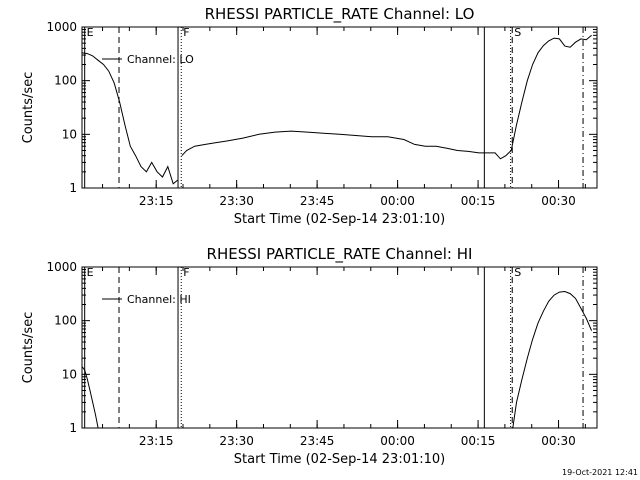  What do you see at coordinates (61, 267) in the screenshot?
I see `chart-1-y-tick-label-3: 1000` at bounding box center [61, 267].